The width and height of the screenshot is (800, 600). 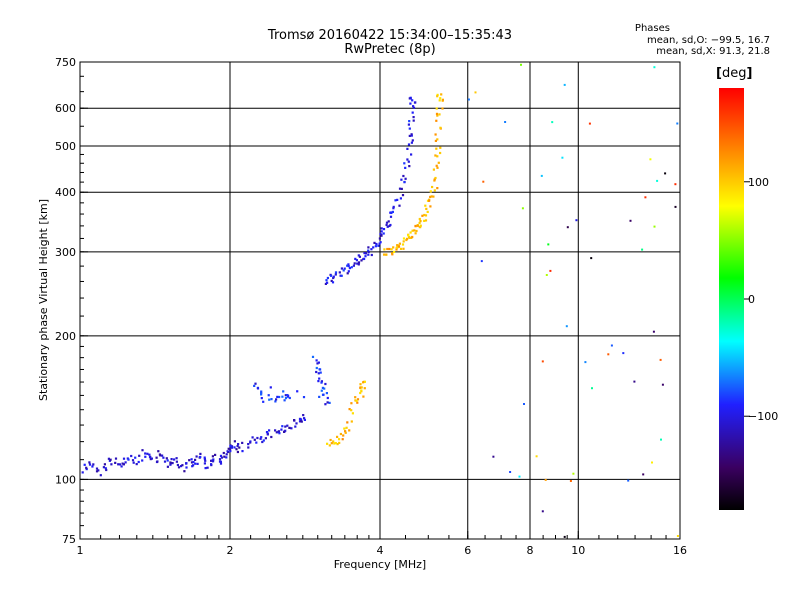 What do you see at coordinates (578, 550) in the screenshot?
I see `x-tick-label-5: 10` at bounding box center [578, 550].